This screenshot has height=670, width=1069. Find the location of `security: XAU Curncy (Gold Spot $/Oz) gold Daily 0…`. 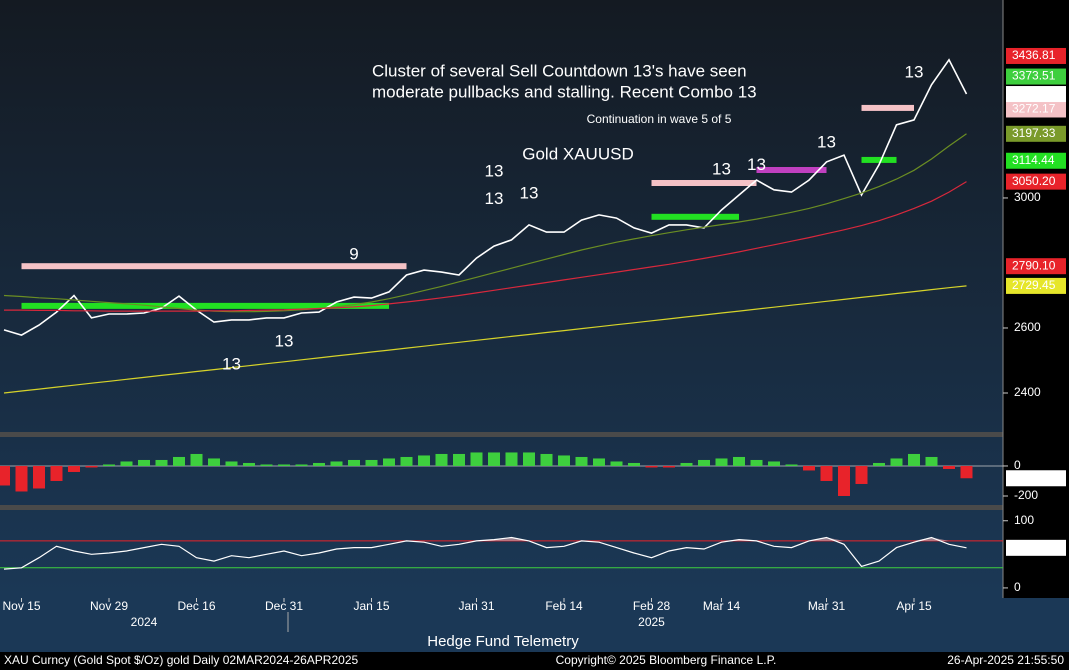

security: XAU Curncy (Gold Spot $/Oz) gold Daily 0… is located at coordinates (181, 660).